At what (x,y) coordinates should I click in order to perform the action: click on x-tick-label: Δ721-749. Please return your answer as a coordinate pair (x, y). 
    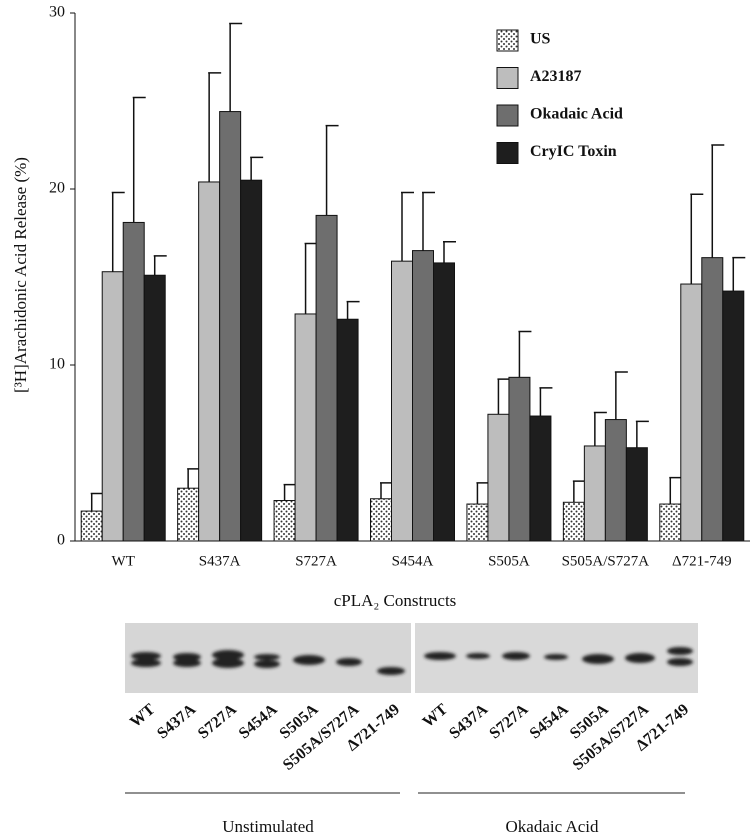
    Looking at the image, I should click on (702, 561).